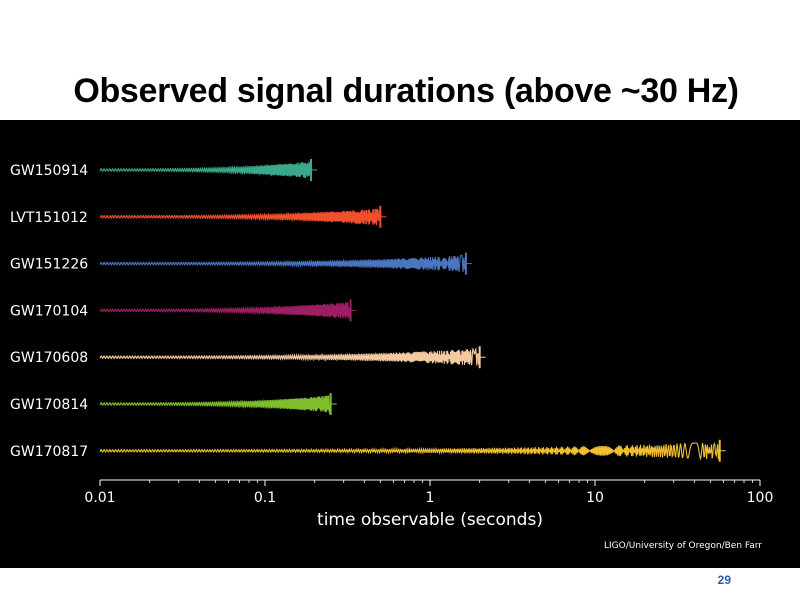 This screenshot has width=800, height=600. I want to click on x-axis-ticks: 0.01 0.1 1 10 100, so click(428, 493).